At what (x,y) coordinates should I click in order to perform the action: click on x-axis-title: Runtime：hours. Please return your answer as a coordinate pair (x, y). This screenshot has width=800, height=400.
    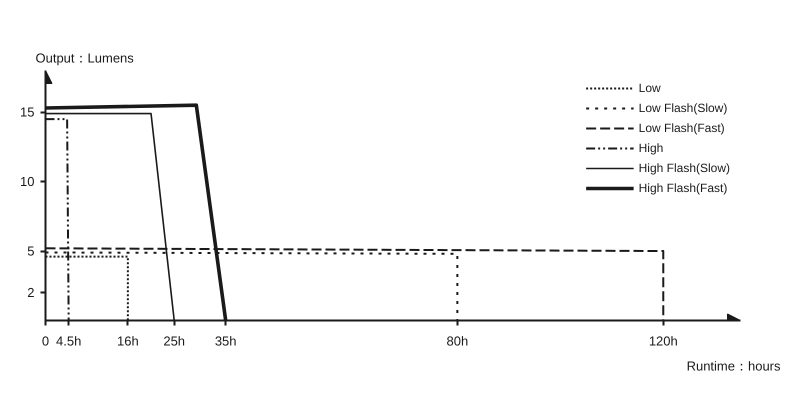
    Looking at the image, I should click on (733, 366).